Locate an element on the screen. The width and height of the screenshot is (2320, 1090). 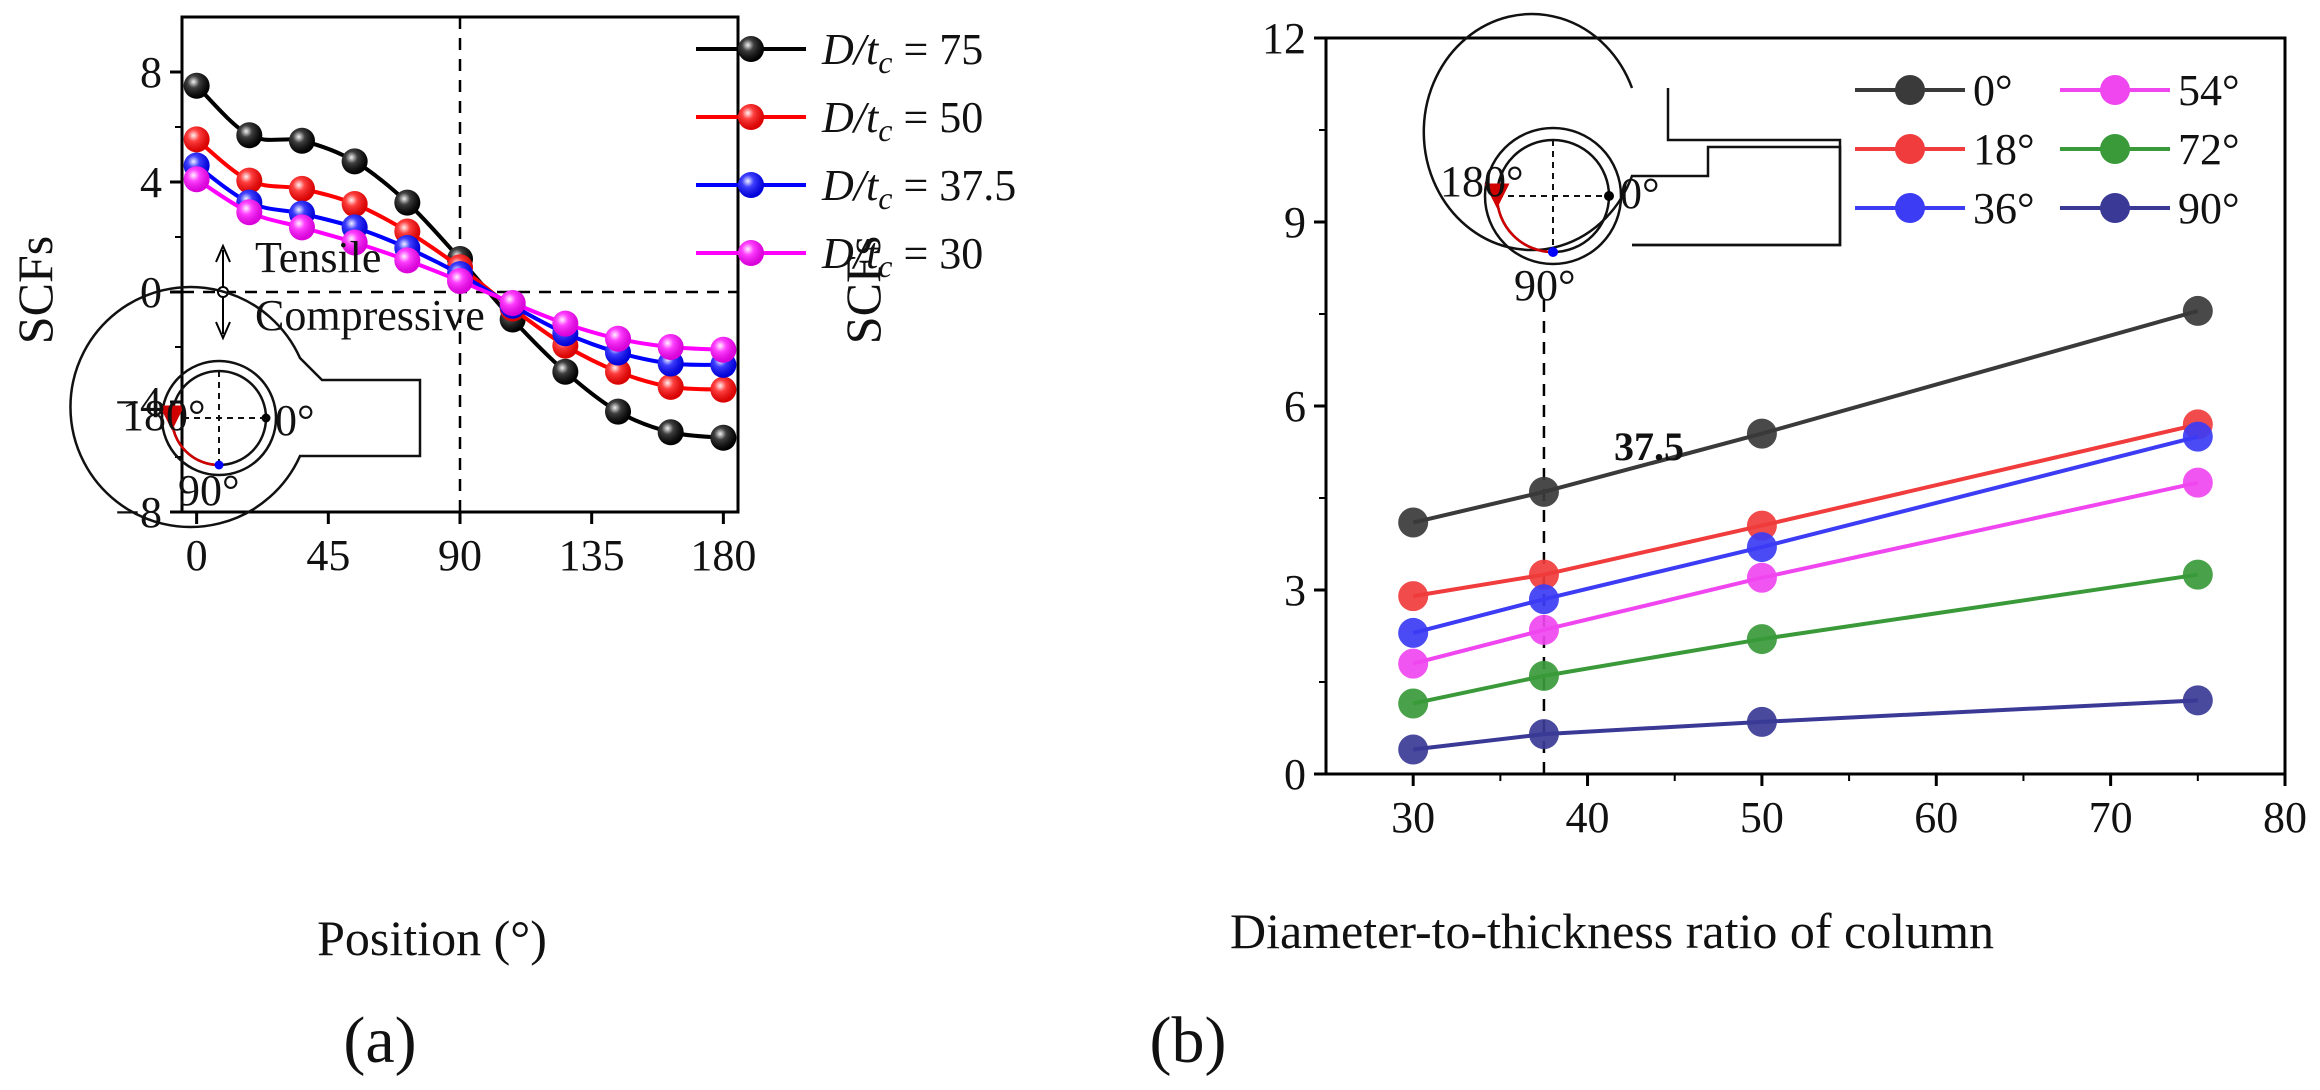
y-tick-label: 0 is located at coordinates (1295, 774).